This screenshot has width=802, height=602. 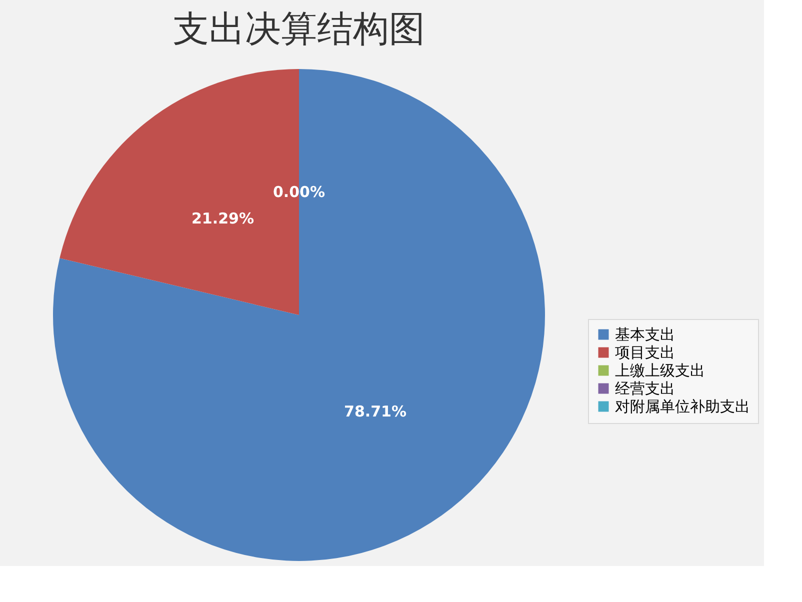 I want to click on legend-label: 项目支出, so click(x=645, y=353).